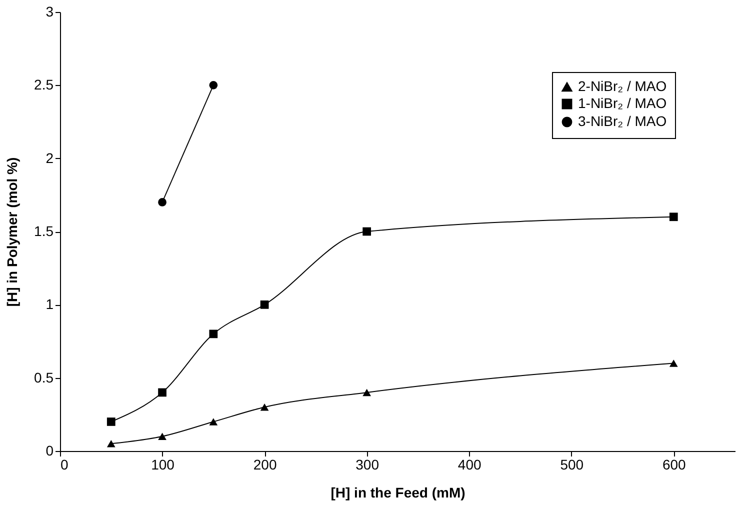  What do you see at coordinates (622, 121) in the screenshot?
I see `legend-label: 3-NiBr₂ / MAO` at bounding box center [622, 121].